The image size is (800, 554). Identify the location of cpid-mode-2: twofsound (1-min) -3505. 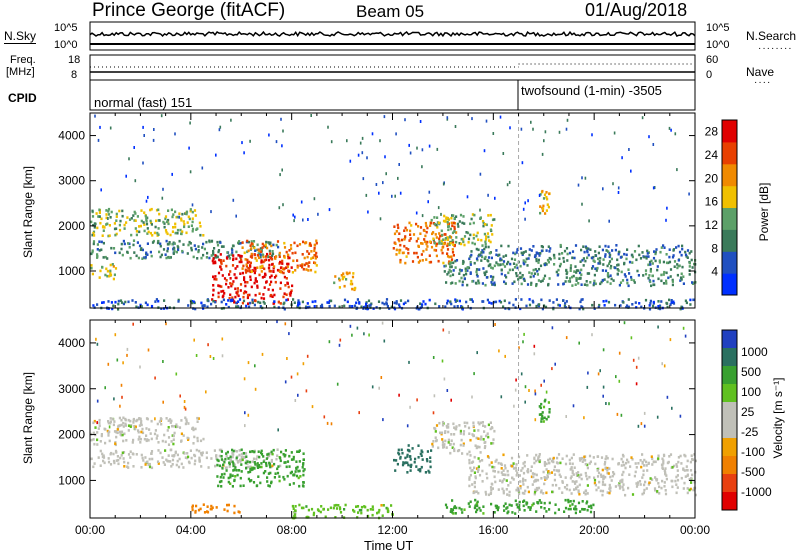
(591, 90).